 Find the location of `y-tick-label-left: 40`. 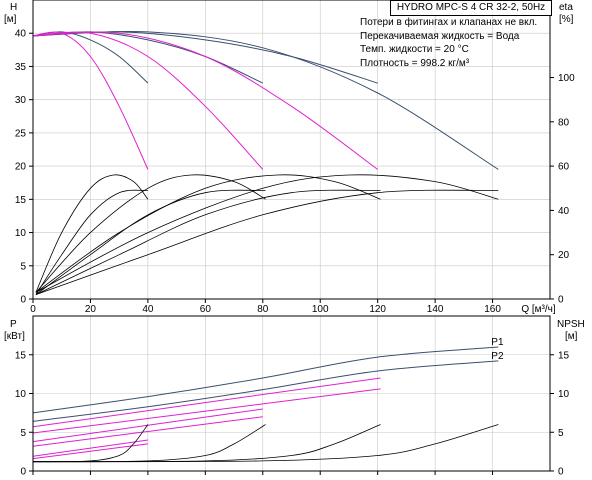

y-tick-label-left: 40 is located at coordinates (21, 34).